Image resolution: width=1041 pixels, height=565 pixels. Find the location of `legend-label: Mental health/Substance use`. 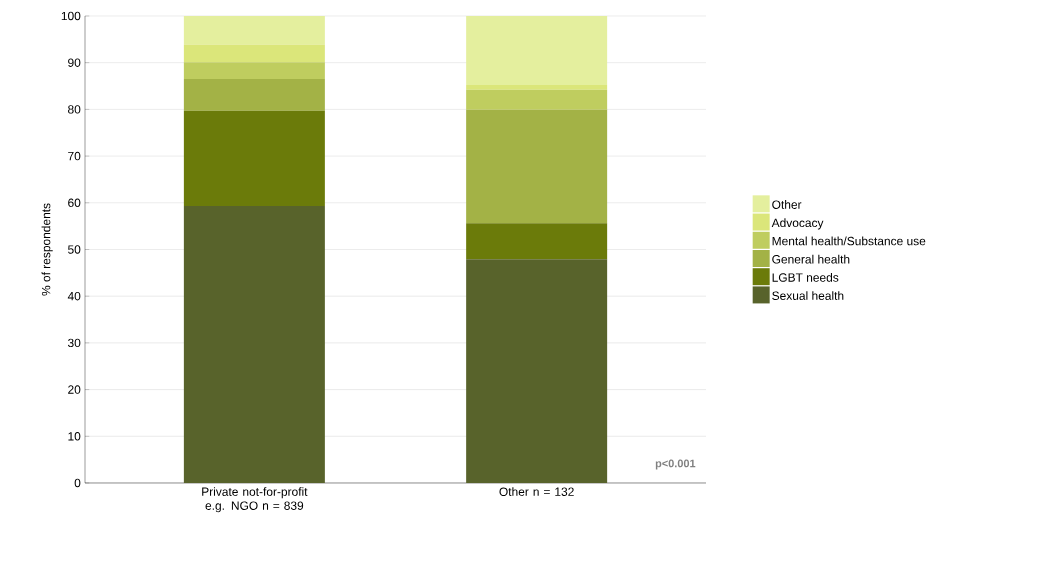

legend-label: Mental health/Substance use is located at coordinates (849, 241).